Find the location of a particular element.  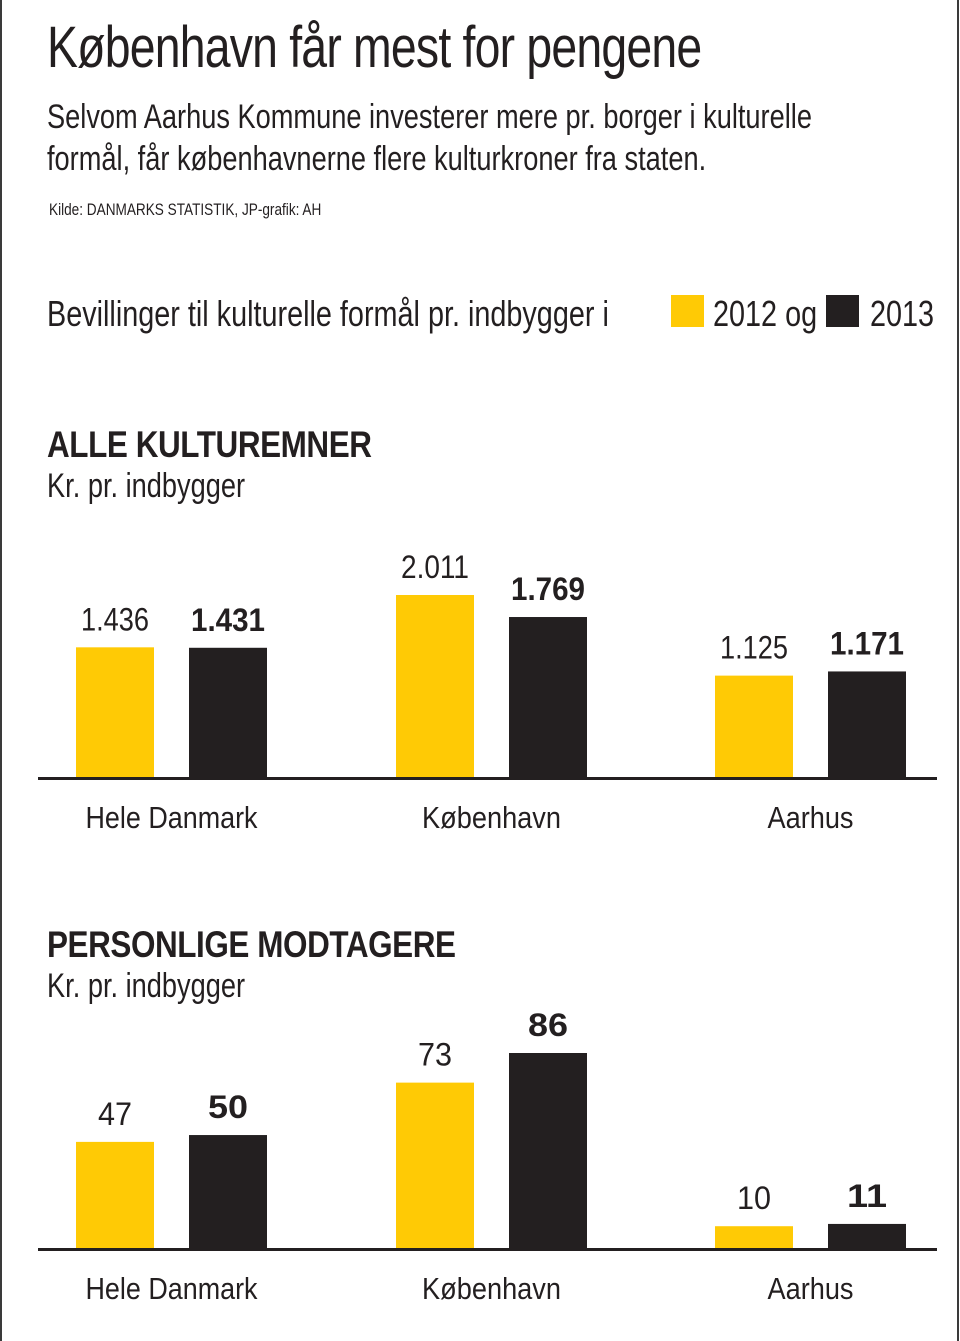

legend-label-2013: 2013 is located at coordinates (902, 313).